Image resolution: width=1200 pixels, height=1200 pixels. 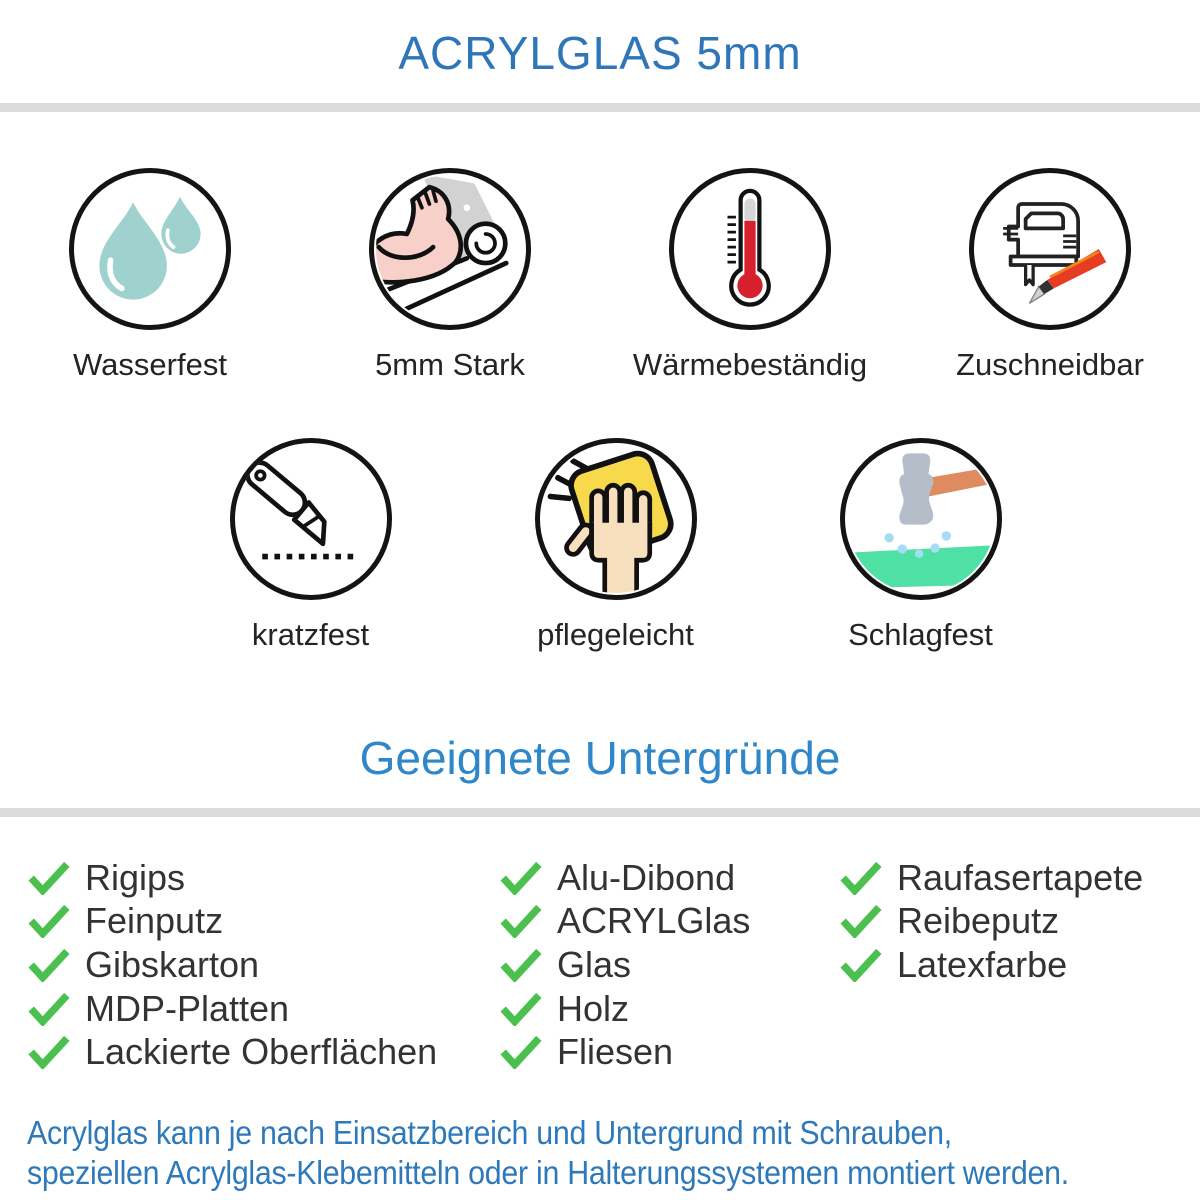 I want to click on surface-label: ACRYLGlas, so click(x=654, y=921).